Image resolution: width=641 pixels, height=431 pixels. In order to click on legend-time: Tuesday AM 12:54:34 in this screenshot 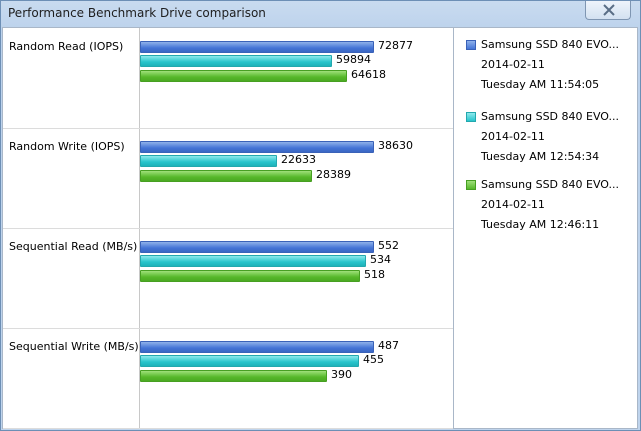, I will do `click(540, 156)`.